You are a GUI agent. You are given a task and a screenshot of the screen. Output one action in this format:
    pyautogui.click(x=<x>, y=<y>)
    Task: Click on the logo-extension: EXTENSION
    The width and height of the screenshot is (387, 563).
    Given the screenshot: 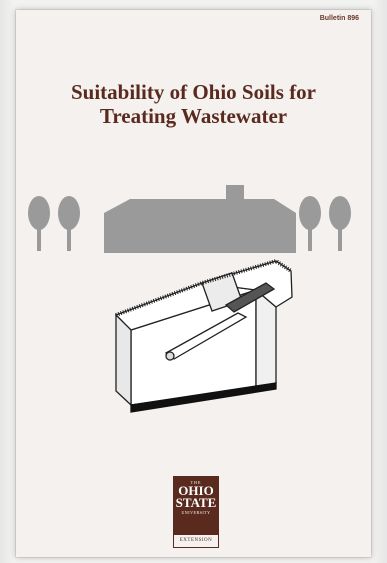 What is the action you would take?
    pyautogui.click(x=196, y=541)
    